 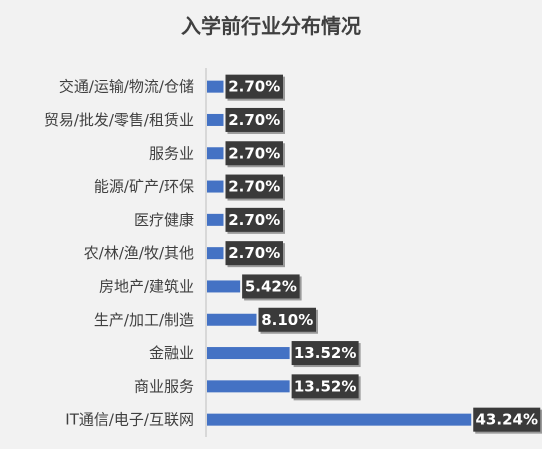 What do you see at coordinates (171, 153) in the screenshot?
I see `category-label: 服务业` at bounding box center [171, 153].